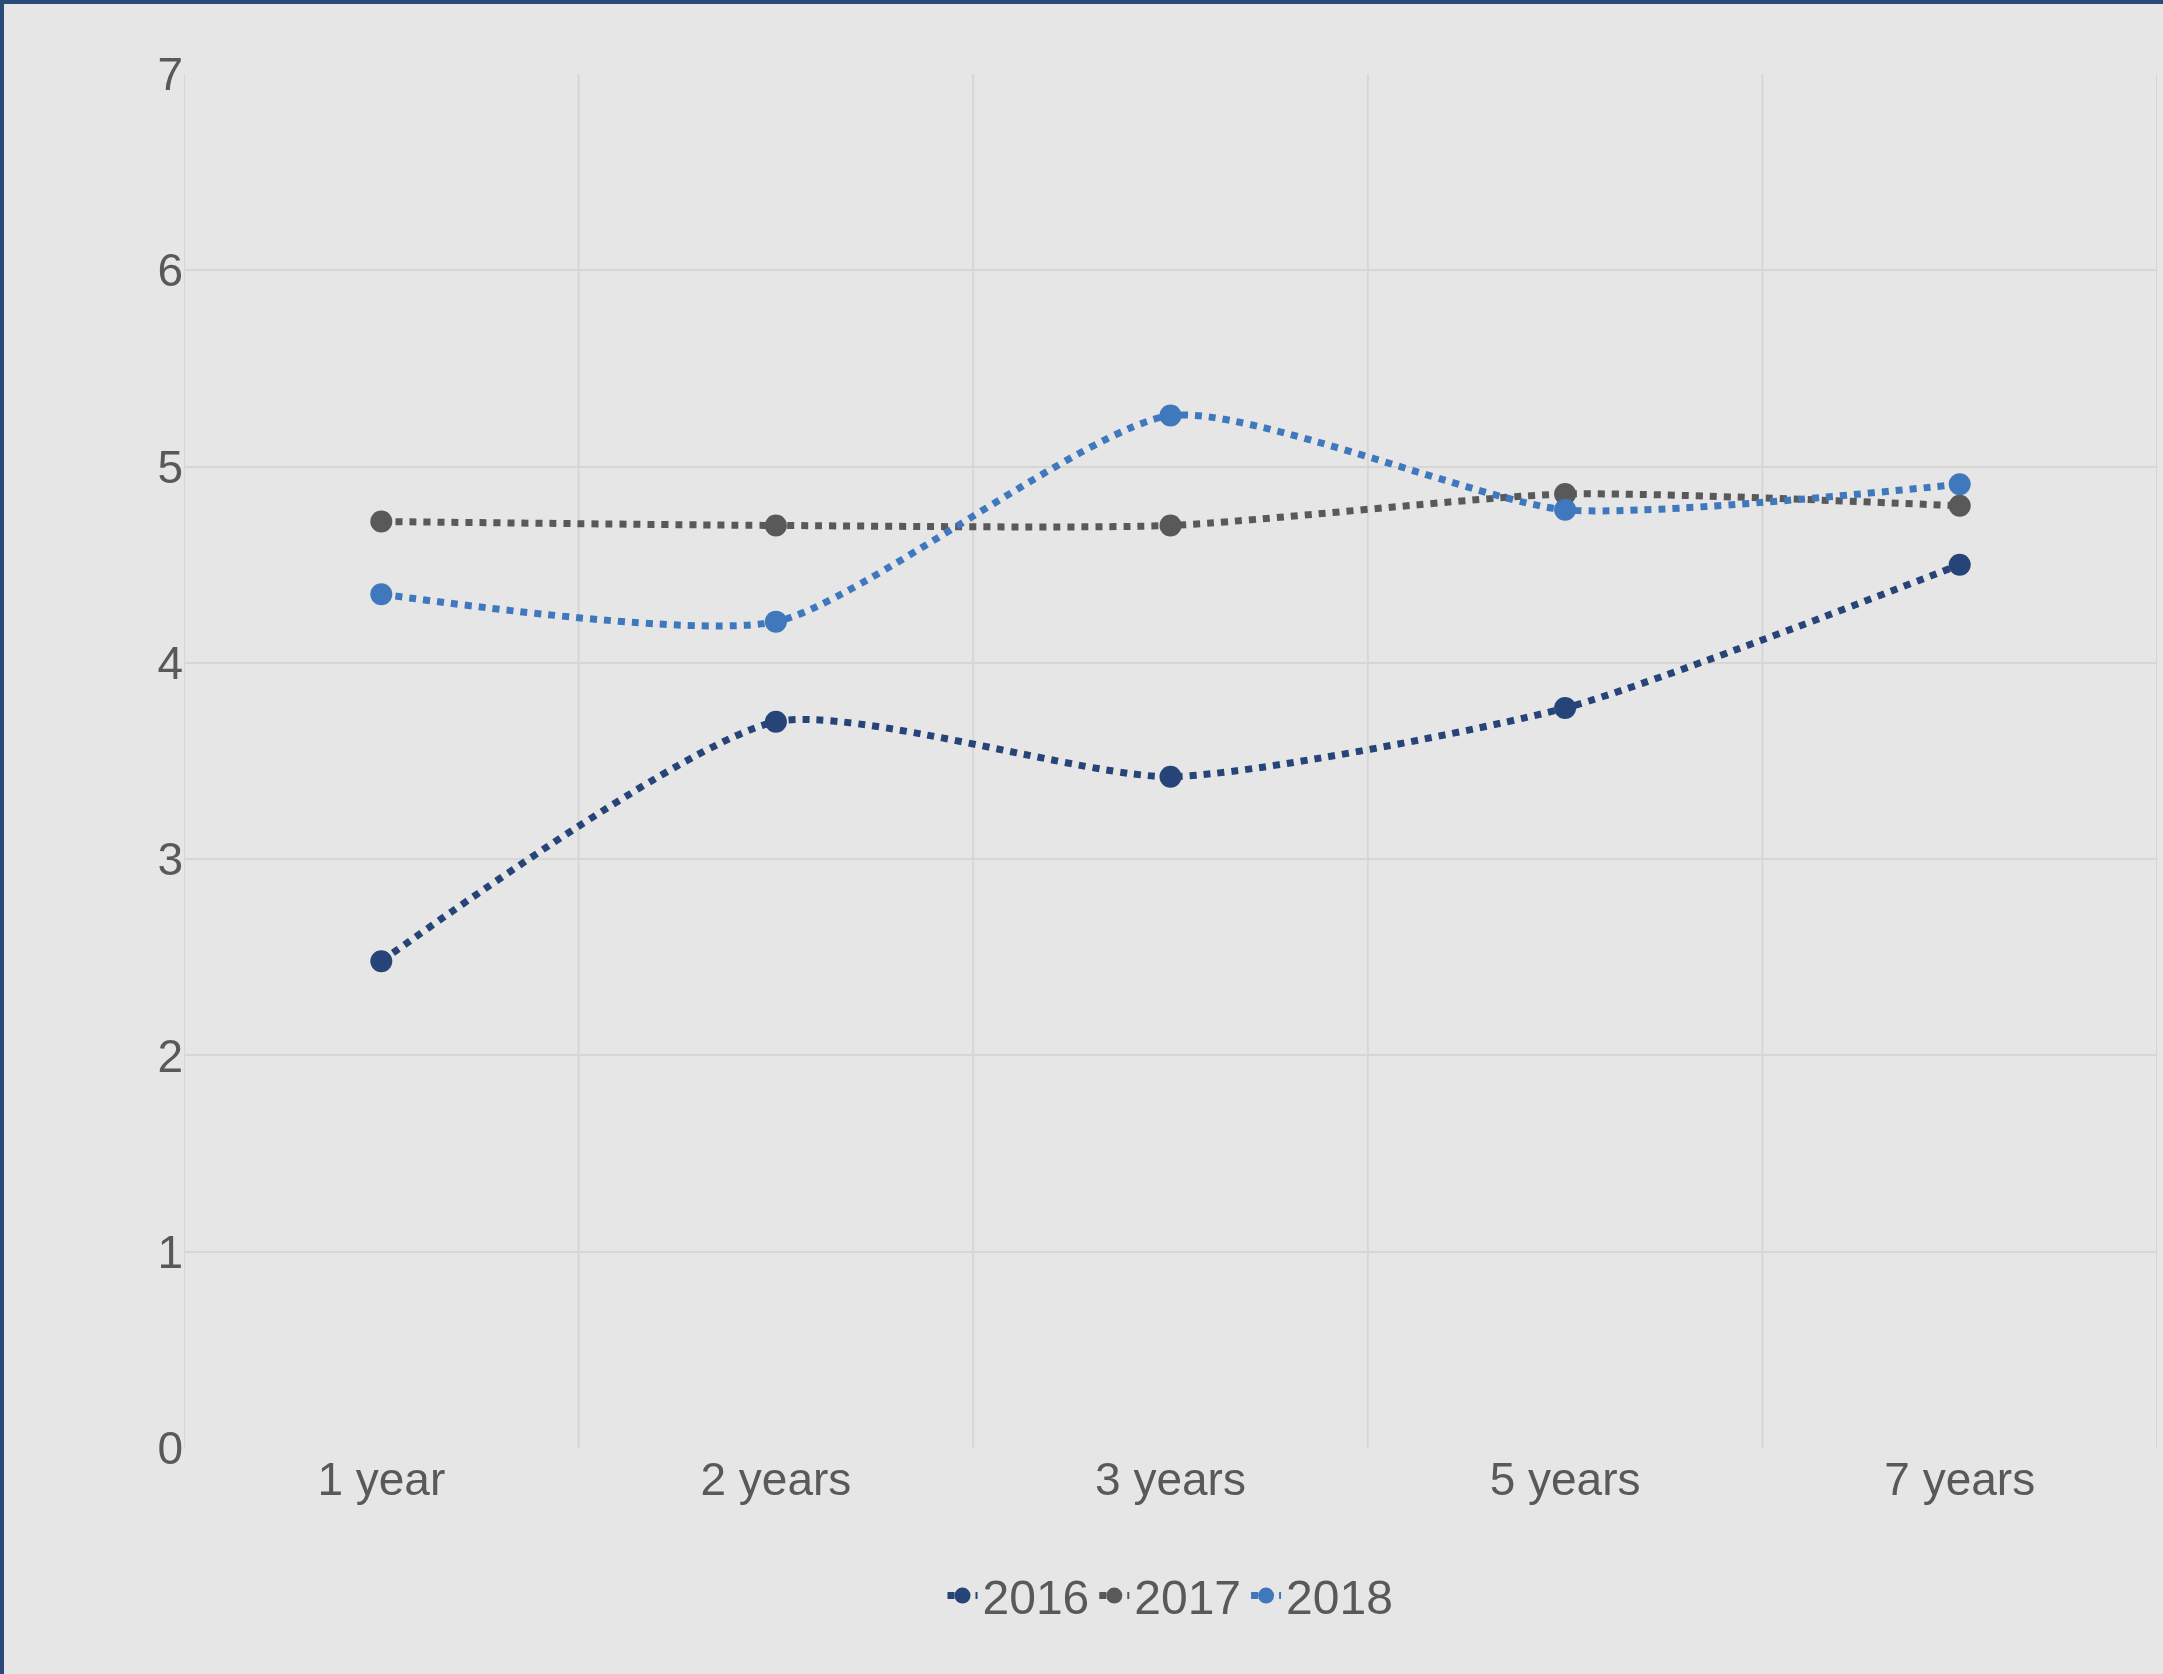  What do you see at coordinates (170, 270) in the screenshot?
I see `y-tick-label: 6` at bounding box center [170, 270].